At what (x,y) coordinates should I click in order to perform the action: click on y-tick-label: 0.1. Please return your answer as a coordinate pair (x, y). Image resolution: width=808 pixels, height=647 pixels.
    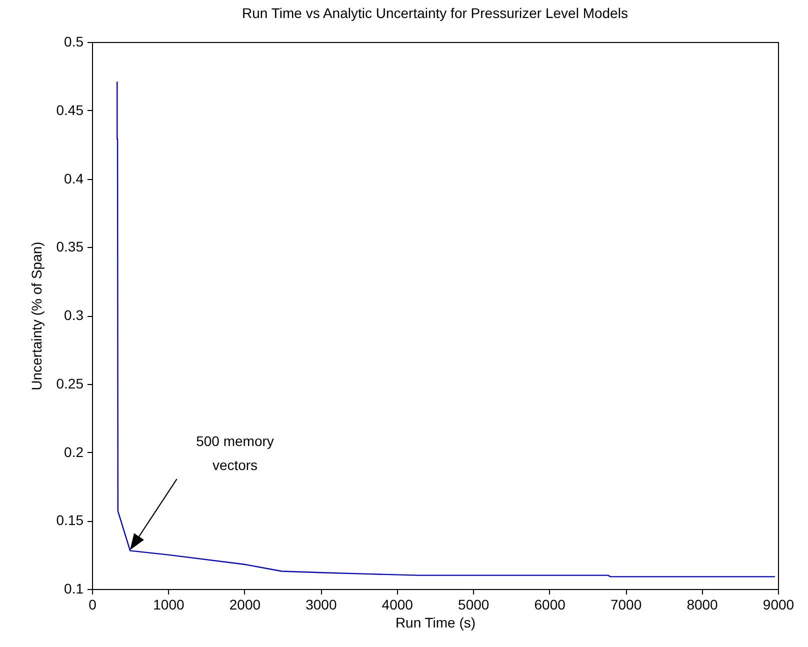
    Looking at the image, I should click on (74, 588).